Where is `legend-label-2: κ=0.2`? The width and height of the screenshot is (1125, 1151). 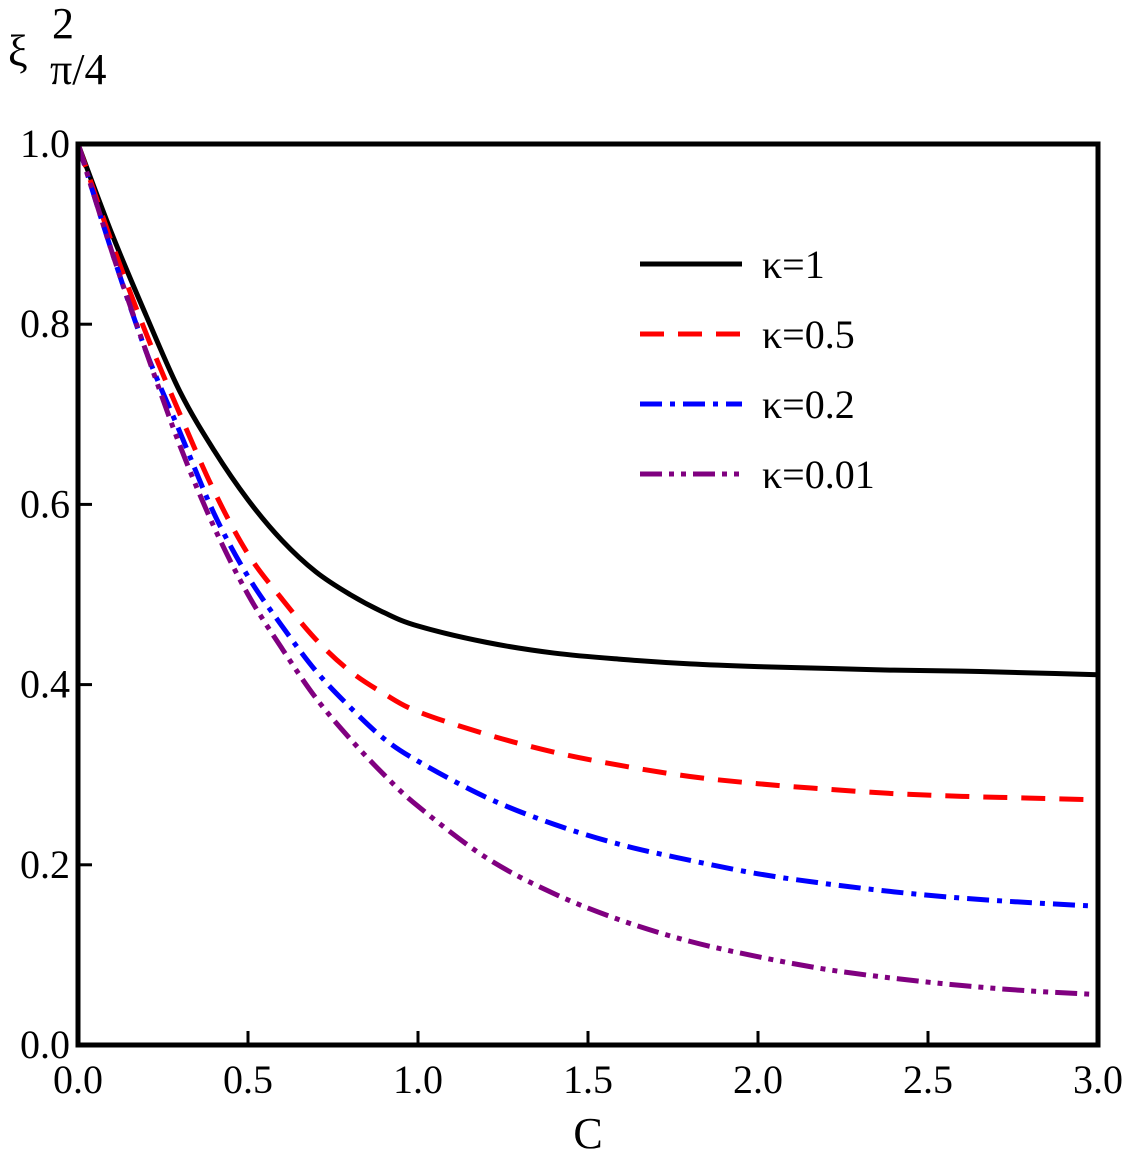 legend-label-2: κ=0.2 is located at coordinates (808, 404).